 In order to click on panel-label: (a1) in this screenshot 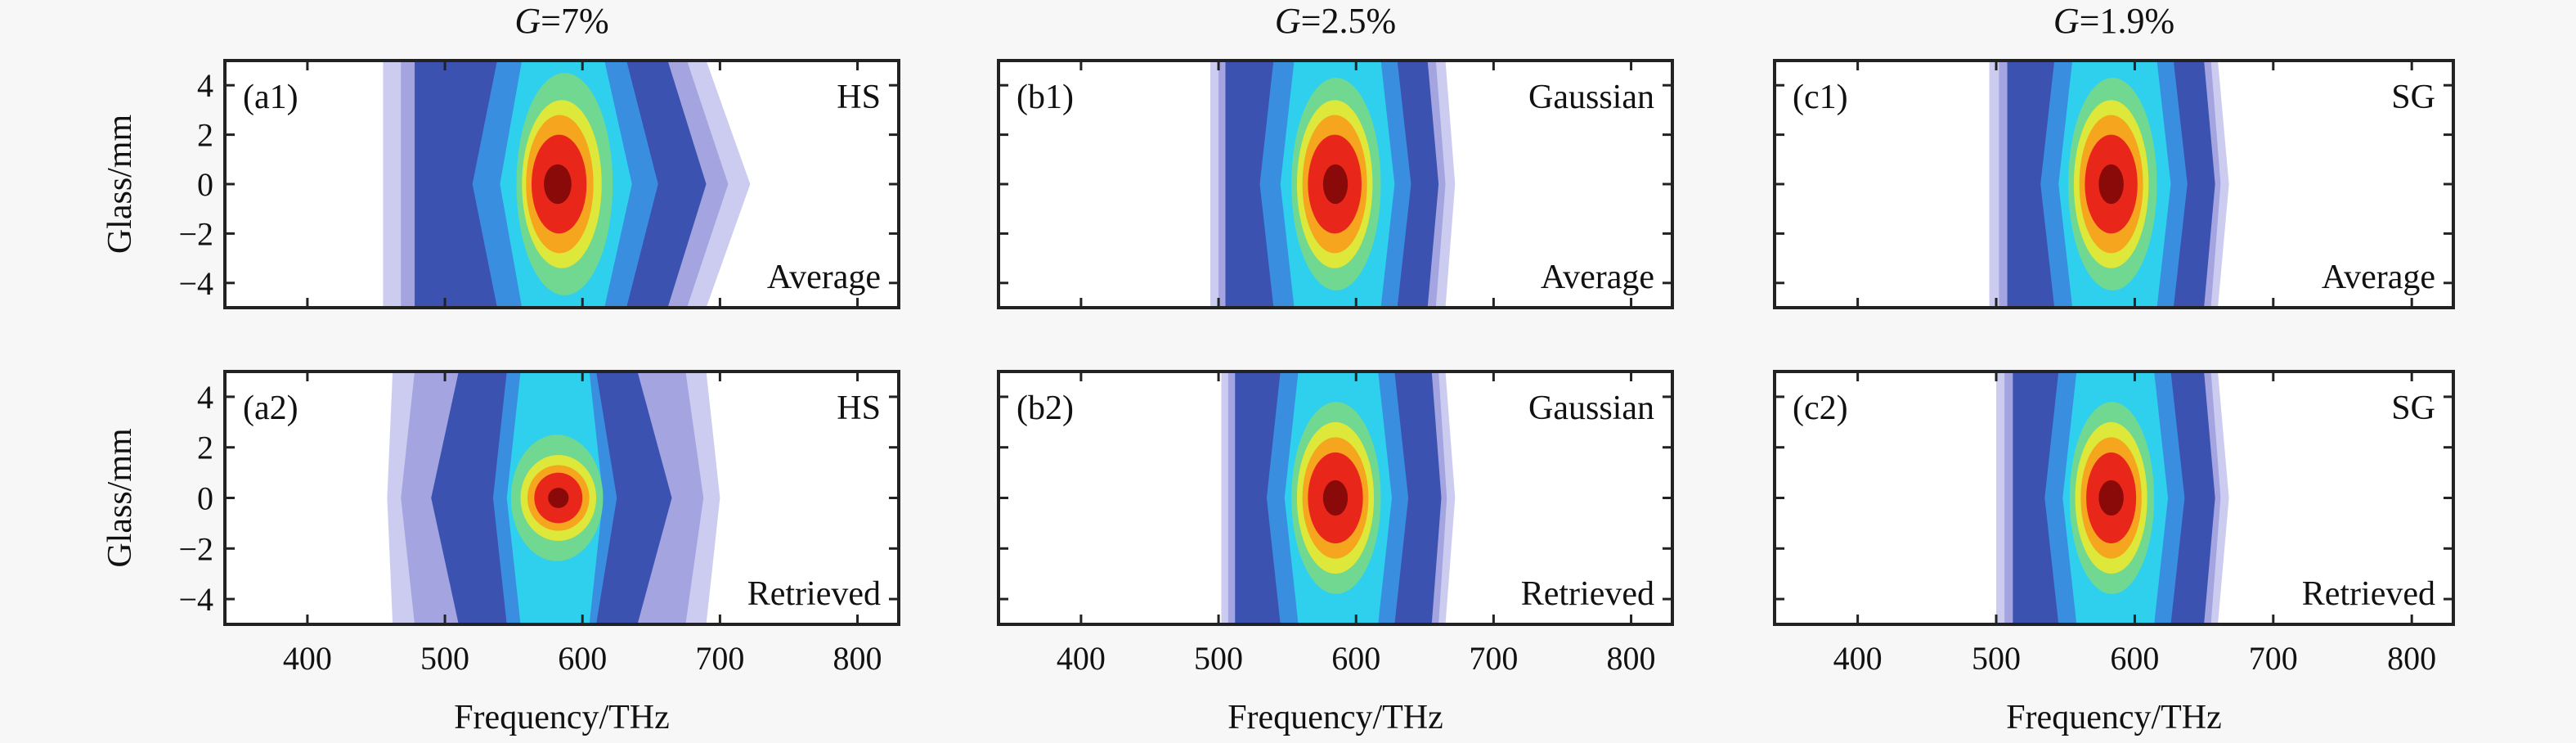, I will do `click(270, 97)`.